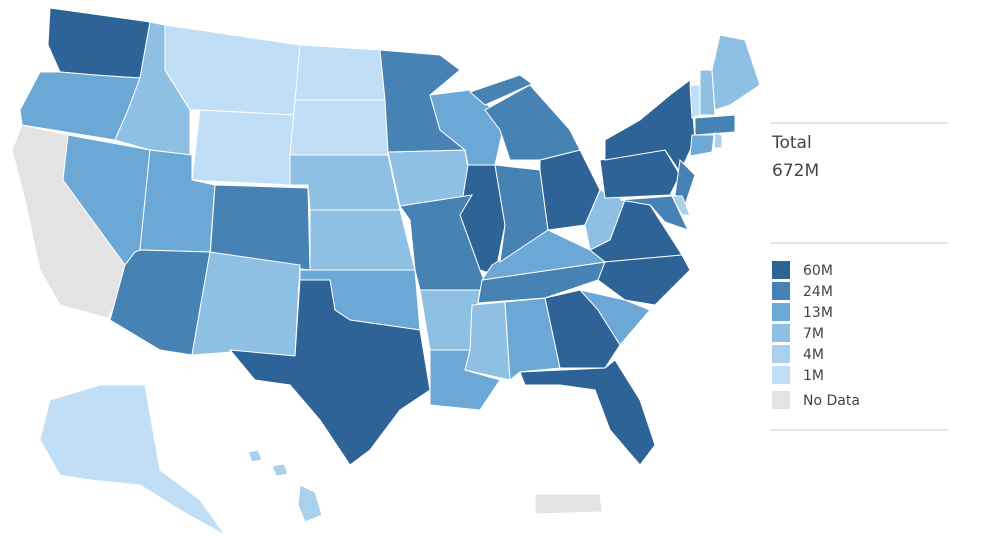  What do you see at coordinates (818, 313) in the screenshot?
I see `legend-label: 13M` at bounding box center [818, 313].